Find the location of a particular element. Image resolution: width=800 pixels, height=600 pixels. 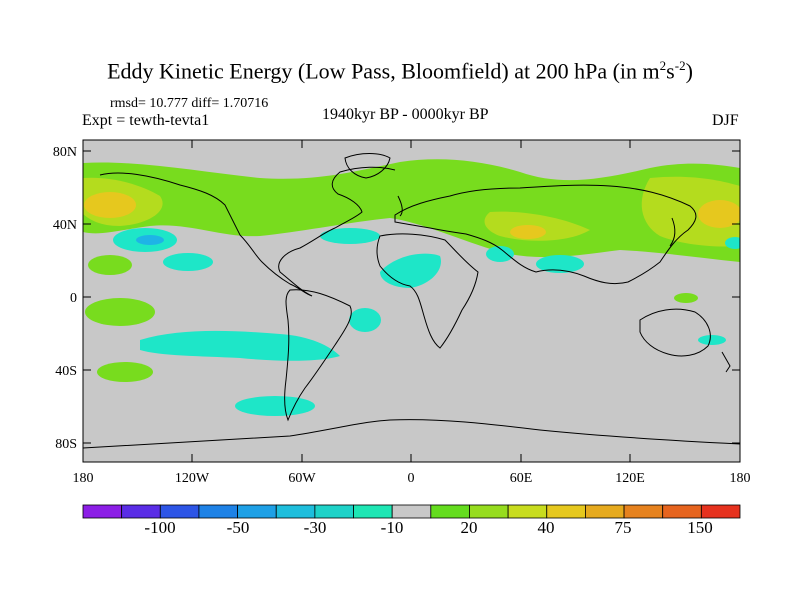

colorbar-label: 40 is located at coordinates (546, 527).